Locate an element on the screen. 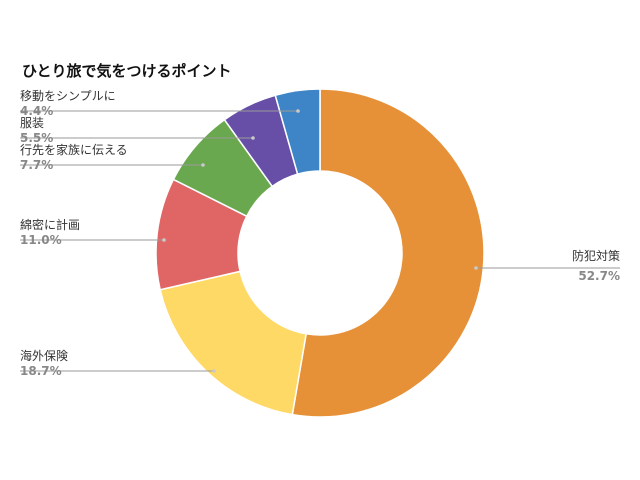 The width and height of the screenshot is (640, 480). slice-label-6: 移動をシンプルに is located at coordinates (68, 96).